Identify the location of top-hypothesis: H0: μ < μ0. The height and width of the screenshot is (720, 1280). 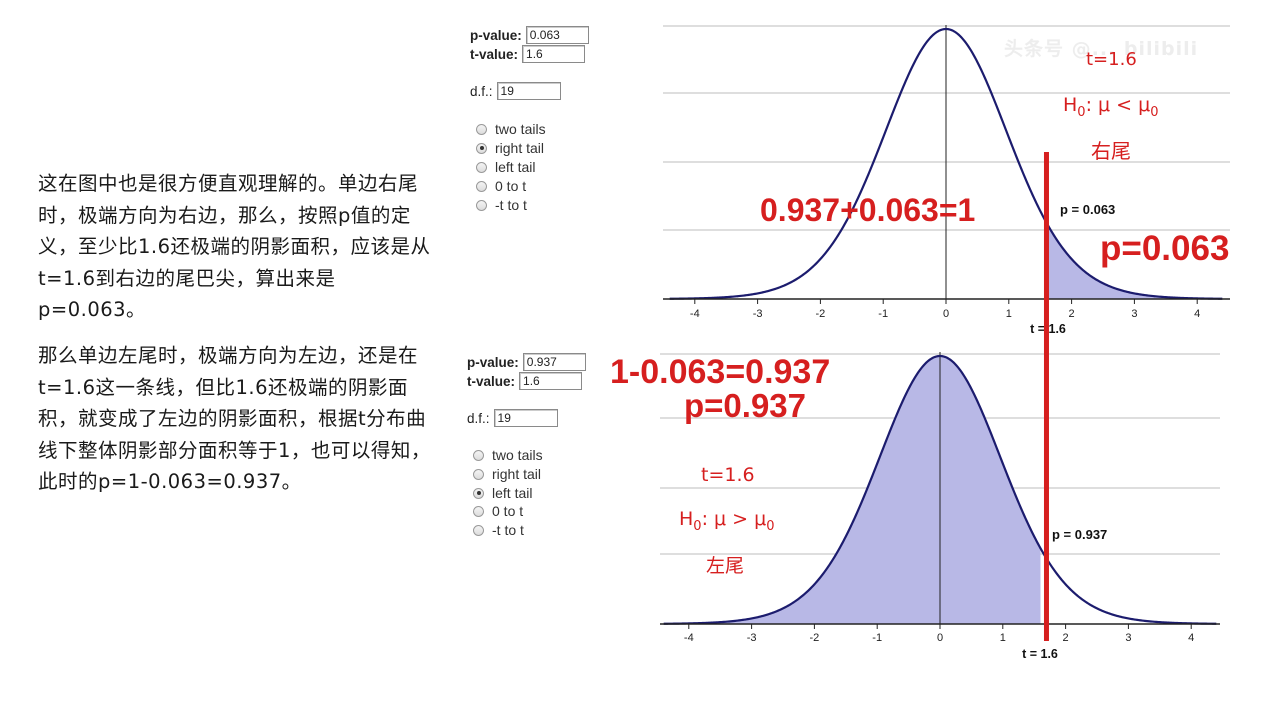
(1110, 107).